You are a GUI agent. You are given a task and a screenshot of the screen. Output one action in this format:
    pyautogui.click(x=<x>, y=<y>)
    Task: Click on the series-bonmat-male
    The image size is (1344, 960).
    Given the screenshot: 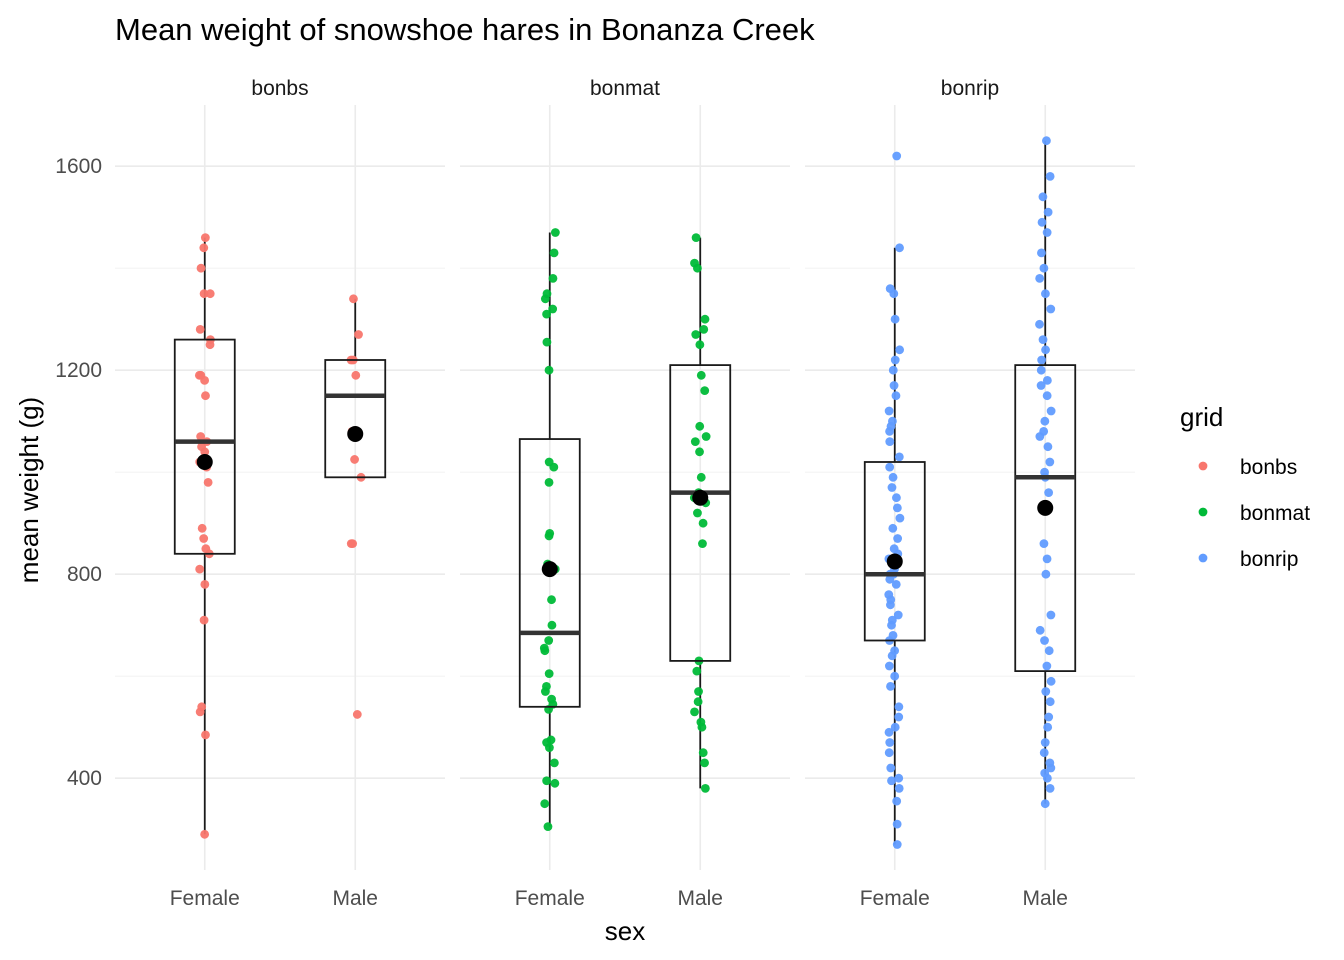 What is the action you would take?
    pyautogui.click(x=700, y=513)
    